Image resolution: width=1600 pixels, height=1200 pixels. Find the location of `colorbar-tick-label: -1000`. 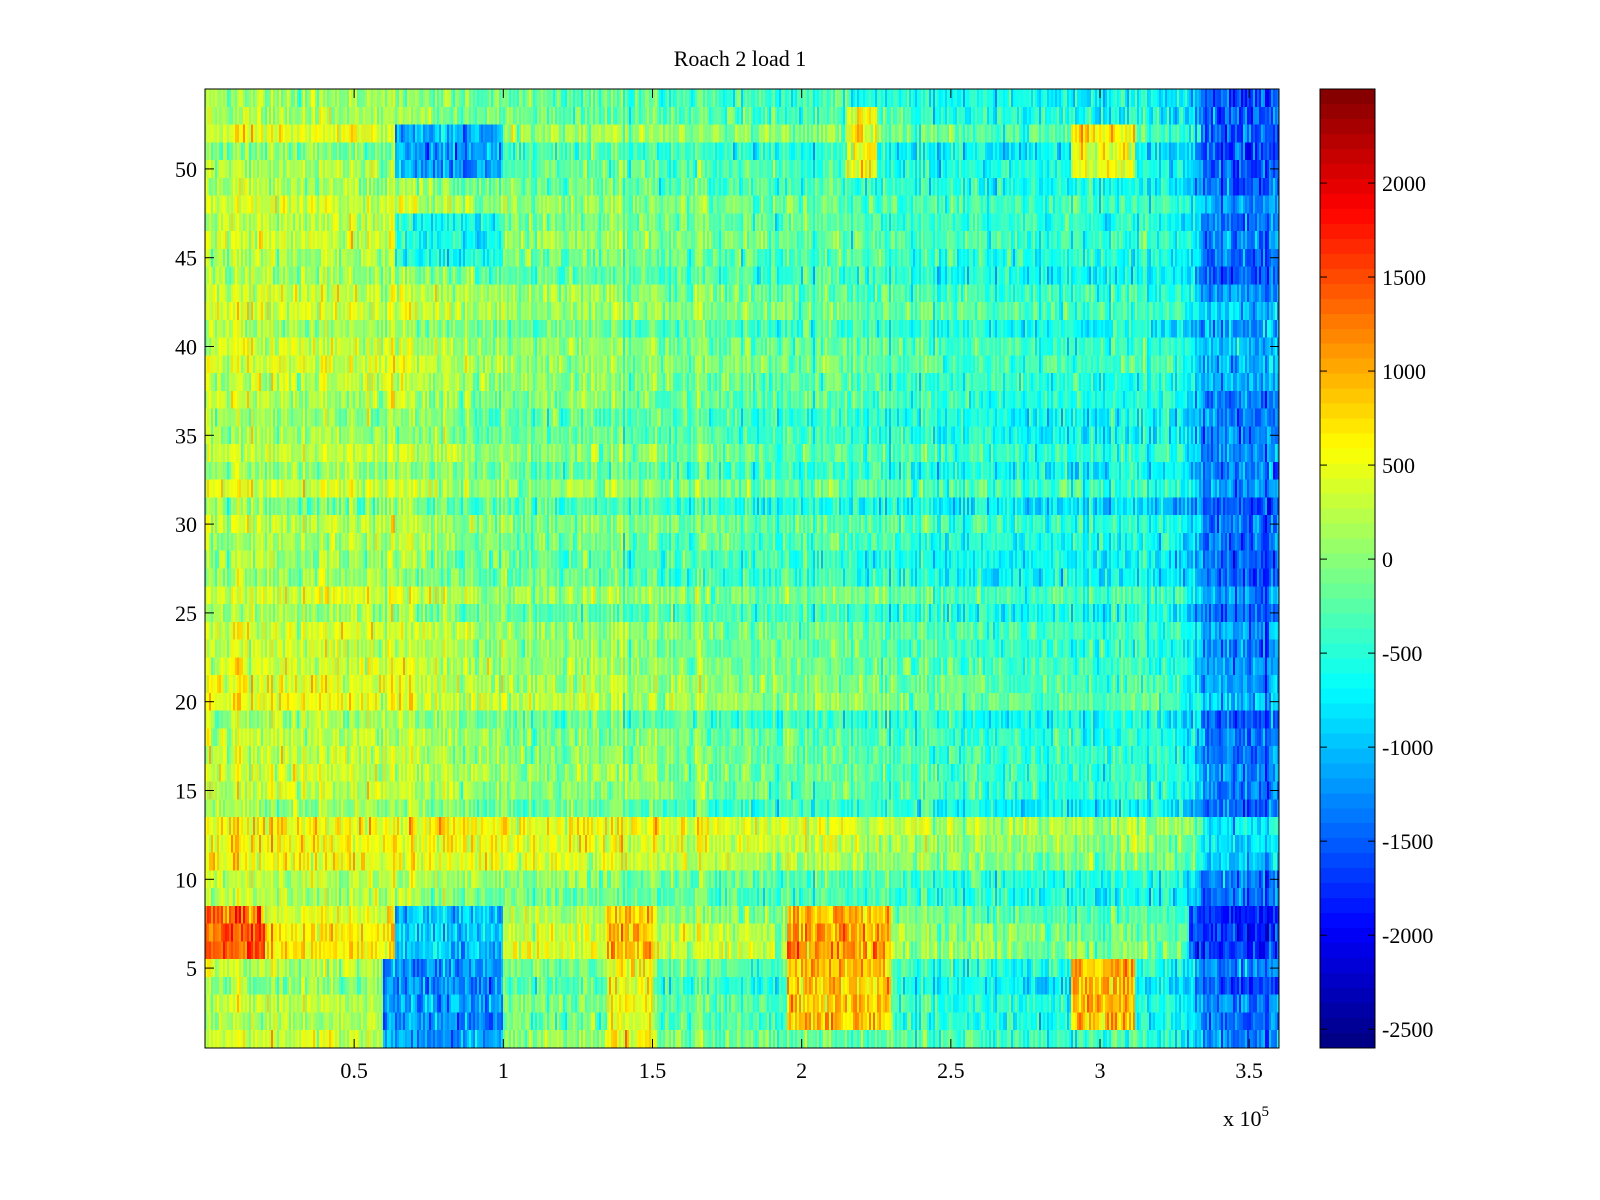

colorbar-tick-label: -1000 is located at coordinates (1407, 747).